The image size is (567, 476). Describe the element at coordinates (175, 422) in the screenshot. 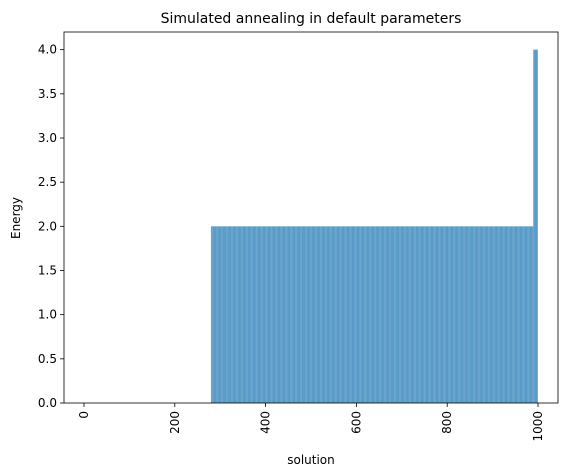

I see `x-tick-label: 200` at that location.